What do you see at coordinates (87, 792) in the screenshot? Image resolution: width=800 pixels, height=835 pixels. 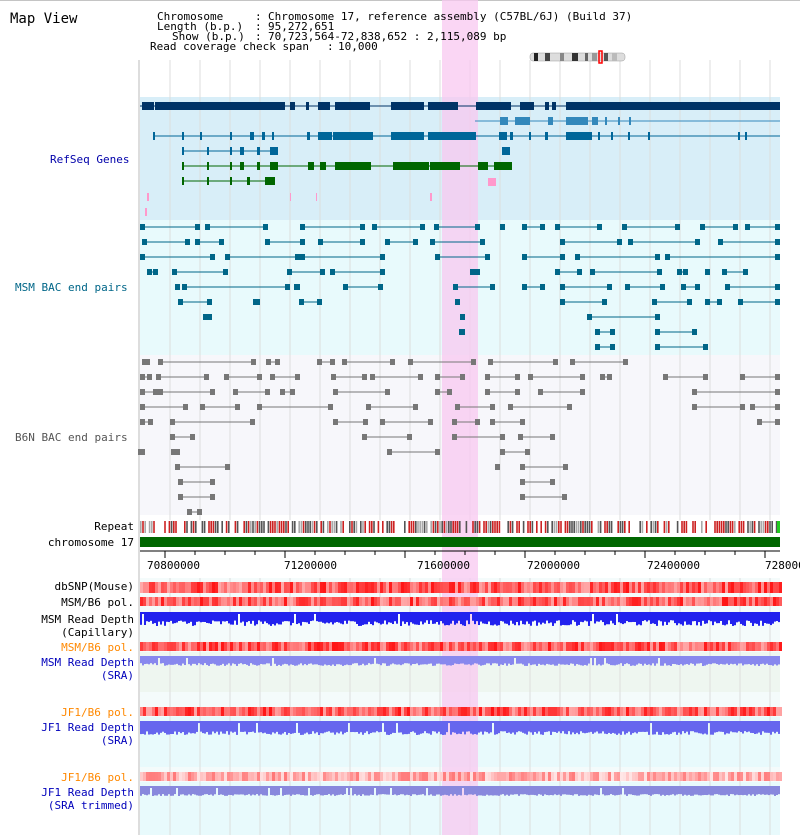 I see `track-label-jf1-read-depth-trim: JF1 Read Depth` at bounding box center [87, 792].